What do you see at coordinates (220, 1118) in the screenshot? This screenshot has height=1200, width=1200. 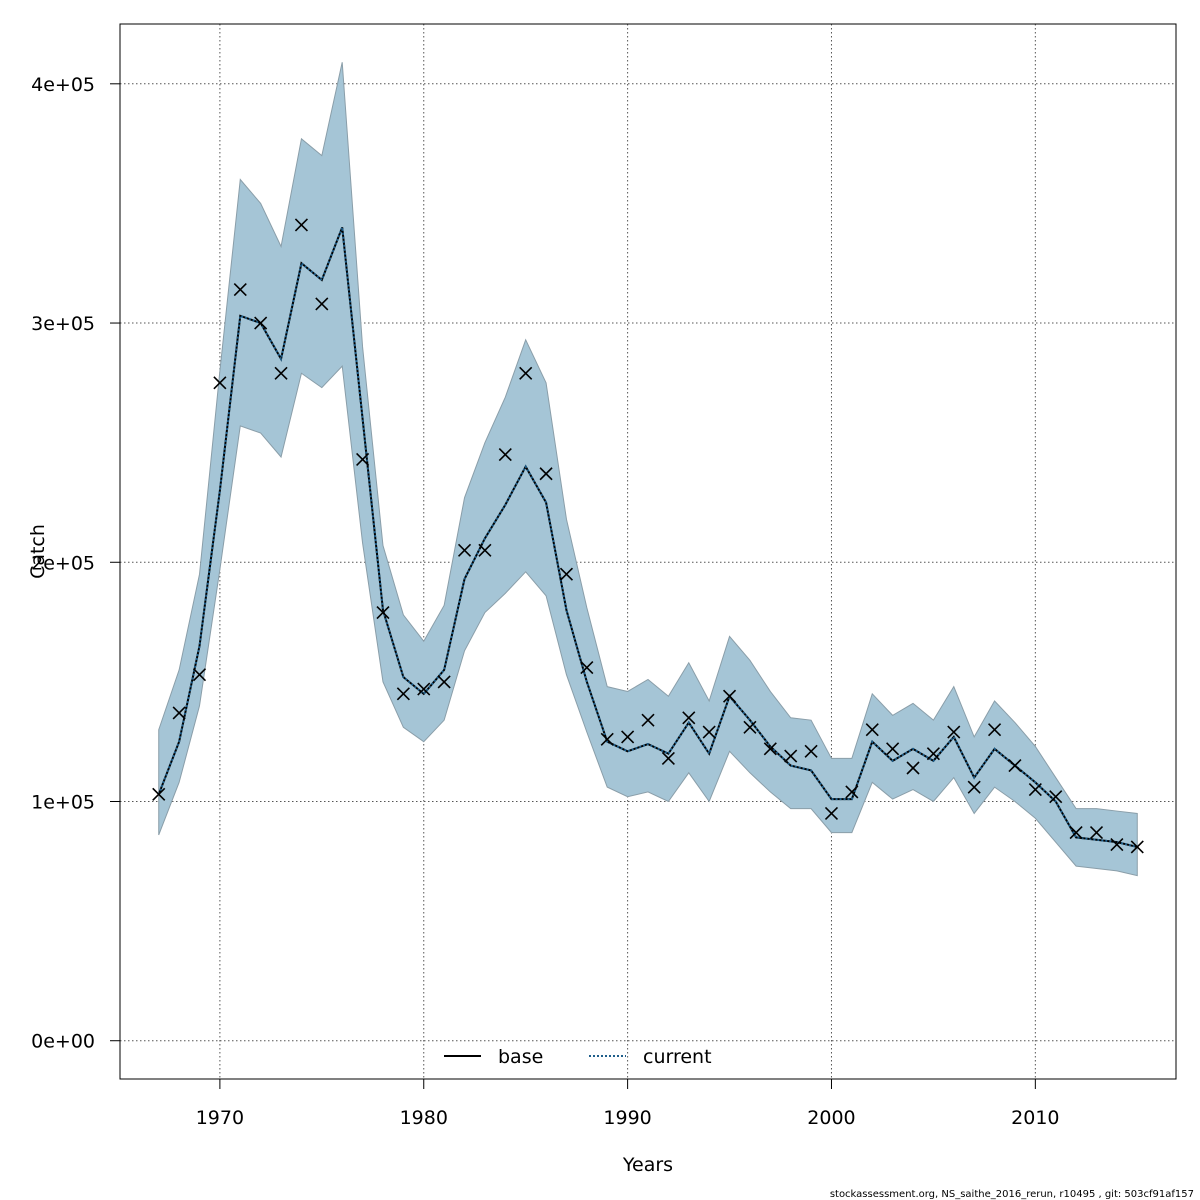 I see `x-tick-label: 1970` at bounding box center [220, 1118].